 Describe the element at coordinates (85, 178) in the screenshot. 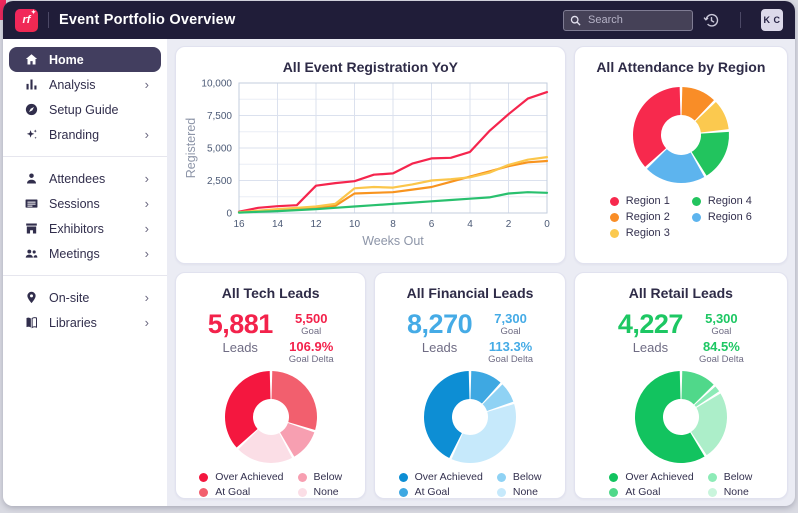

I see `sidebar-item-attendees: Attendees ›` at that location.